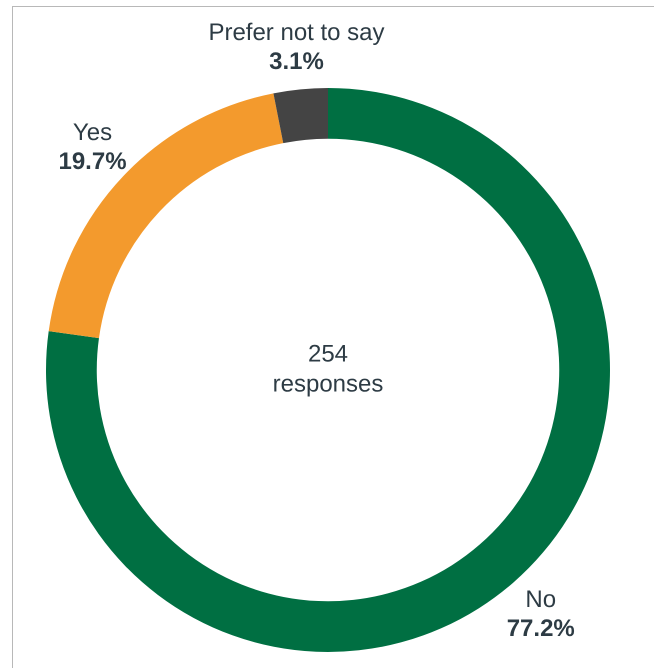 The width and height of the screenshot is (654, 668). Describe the element at coordinates (540, 628) in the screenshot. I see `data-label: 77.2%` at that location.